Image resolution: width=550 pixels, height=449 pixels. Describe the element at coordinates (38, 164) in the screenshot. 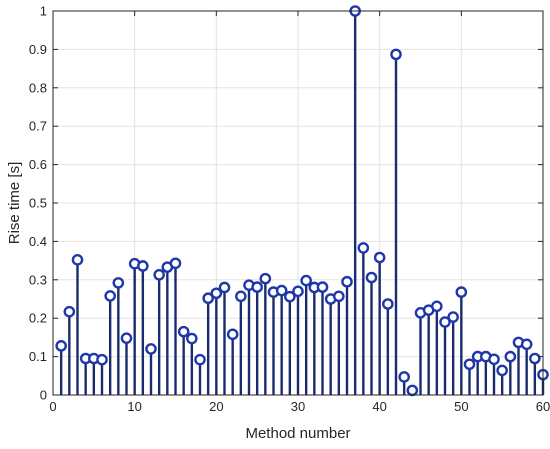

I see `y-tick-label: 0.6` at that location.